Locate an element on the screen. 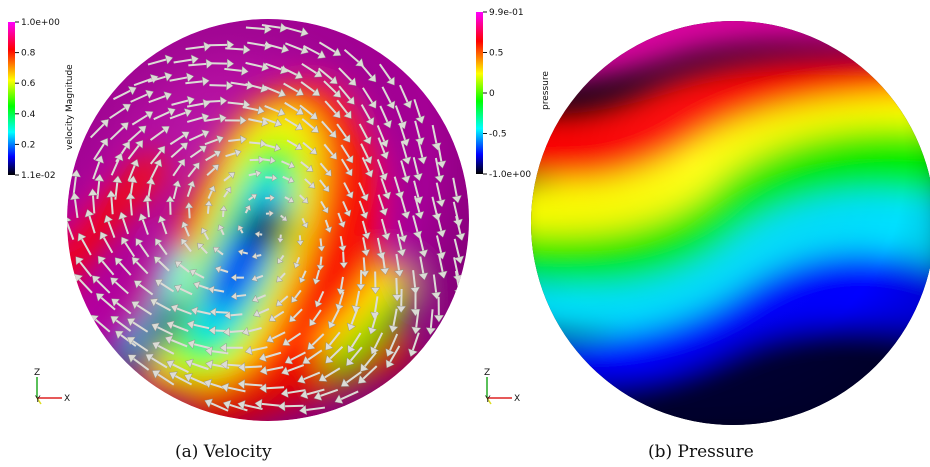  colorbar-tick-label: 0.8 is located at coordinates (28, 54).